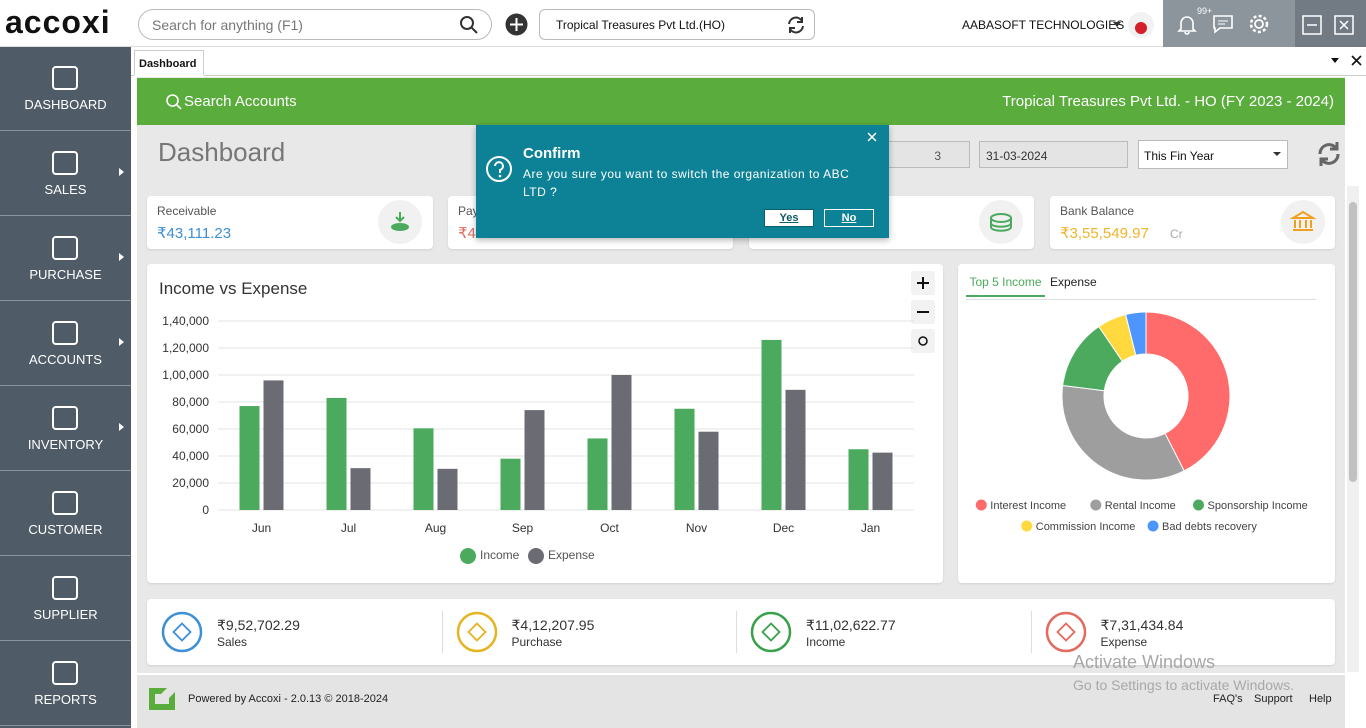  Describe the element at coordinates (435, 528) in the screenshot. I see `x-tick-label: Aug` at that location.